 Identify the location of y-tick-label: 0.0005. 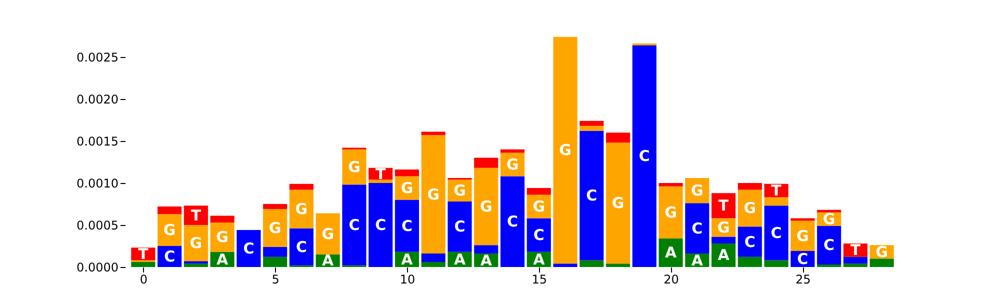
(97, 225).